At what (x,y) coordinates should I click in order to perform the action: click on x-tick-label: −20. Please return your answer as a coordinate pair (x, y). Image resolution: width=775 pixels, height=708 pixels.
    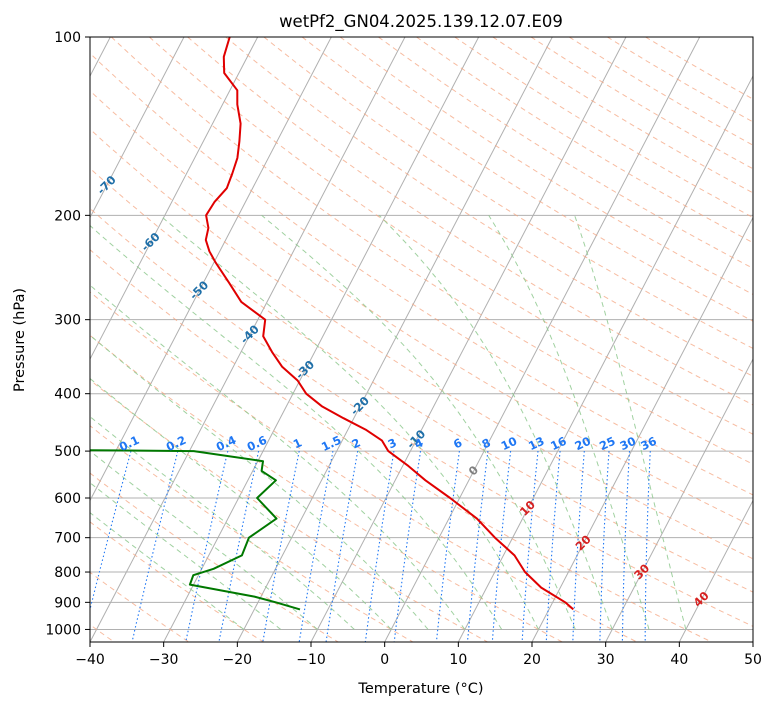
    Looking at the image, I should click on (238, 660).